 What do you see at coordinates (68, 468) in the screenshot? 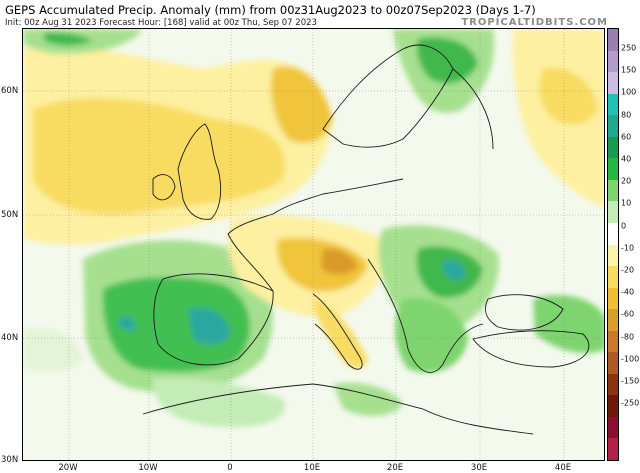
I see `lon-label-20w: 20W` at bounding box center [68, 468].